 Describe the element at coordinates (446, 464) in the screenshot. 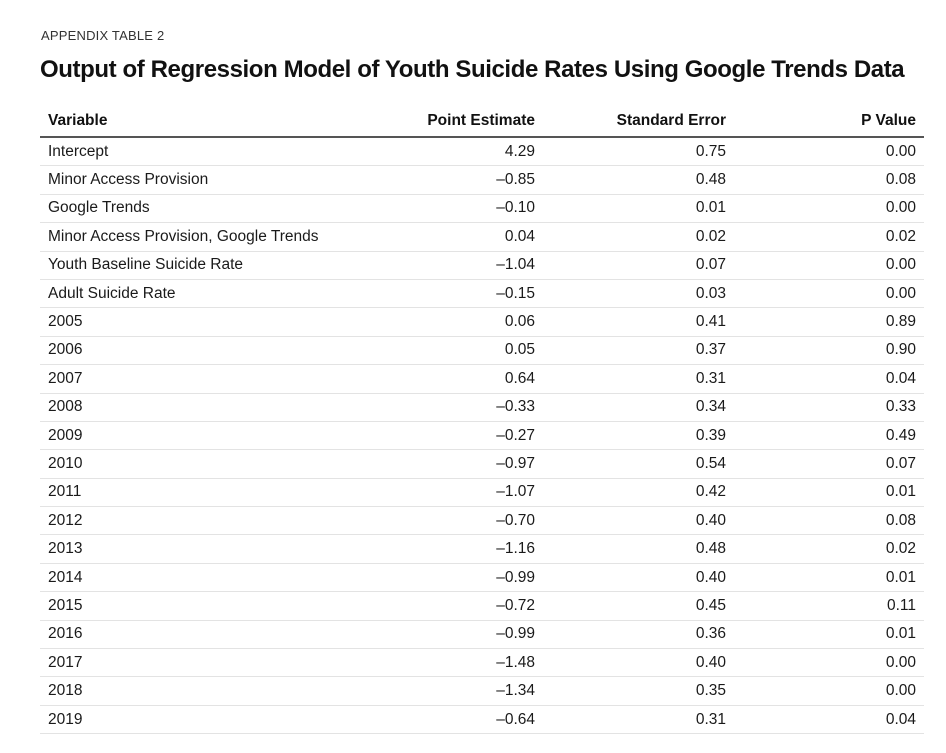

I see `cell-point-estimate: –0.97` at that location.